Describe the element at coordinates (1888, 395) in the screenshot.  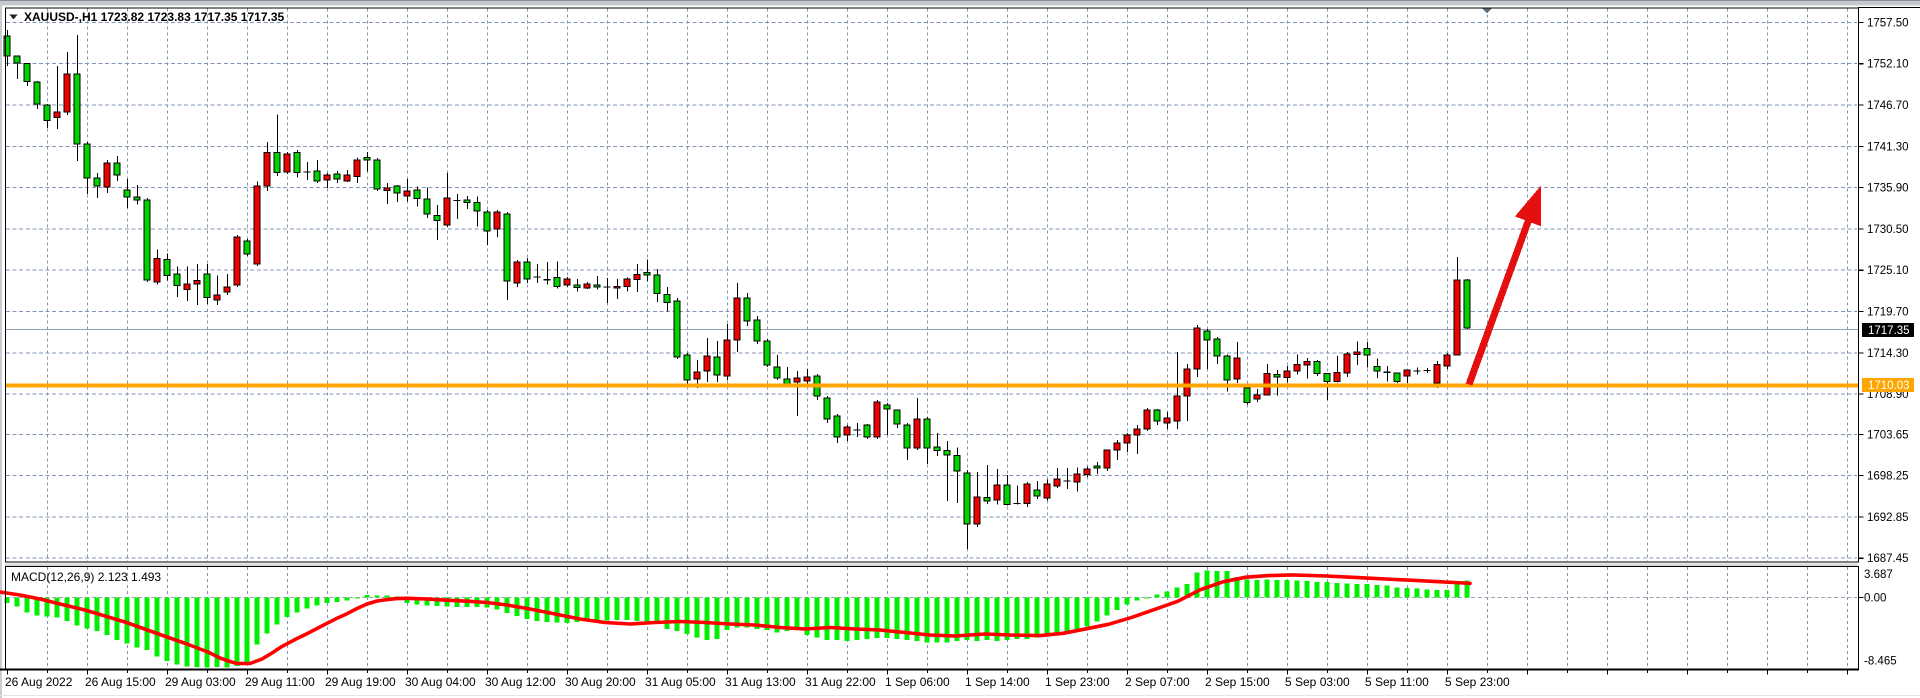
I see `svg-text: 1708.90` at that location.